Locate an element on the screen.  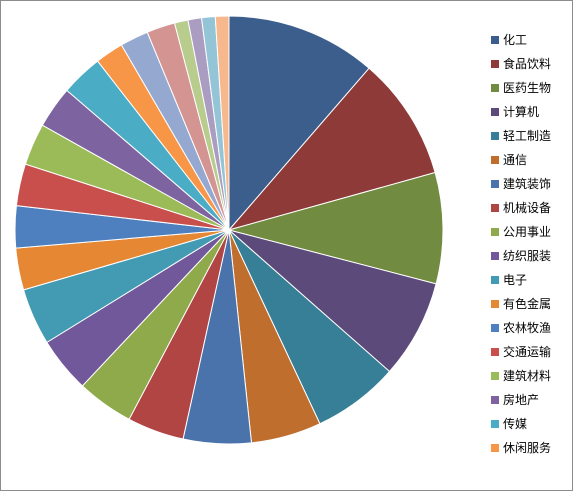
legend-item: 传媒 is located at coordinates (509, 424).